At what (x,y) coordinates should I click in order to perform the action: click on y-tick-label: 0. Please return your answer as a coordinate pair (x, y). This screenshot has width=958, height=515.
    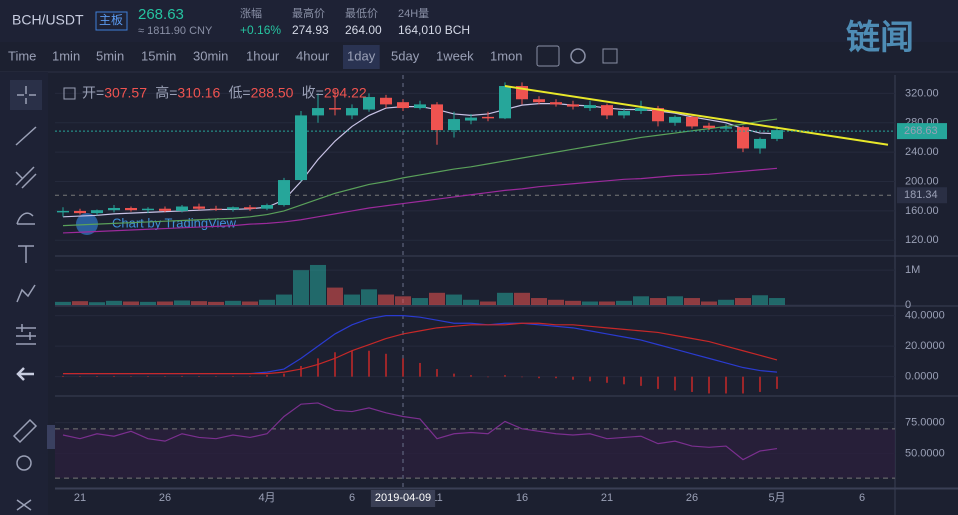
    Looking at the image, I should click on (908, 305).